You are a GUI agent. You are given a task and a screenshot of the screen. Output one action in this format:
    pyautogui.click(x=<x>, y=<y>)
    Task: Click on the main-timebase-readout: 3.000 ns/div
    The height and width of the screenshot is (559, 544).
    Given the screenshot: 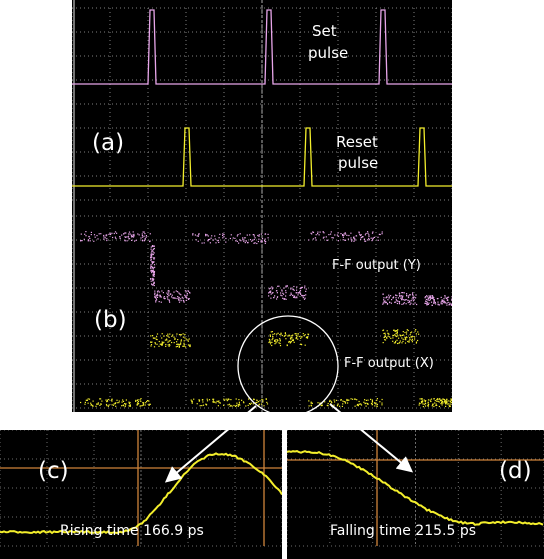 What is the action you would take?
    pyautogui.click(x=171, y=206)
    